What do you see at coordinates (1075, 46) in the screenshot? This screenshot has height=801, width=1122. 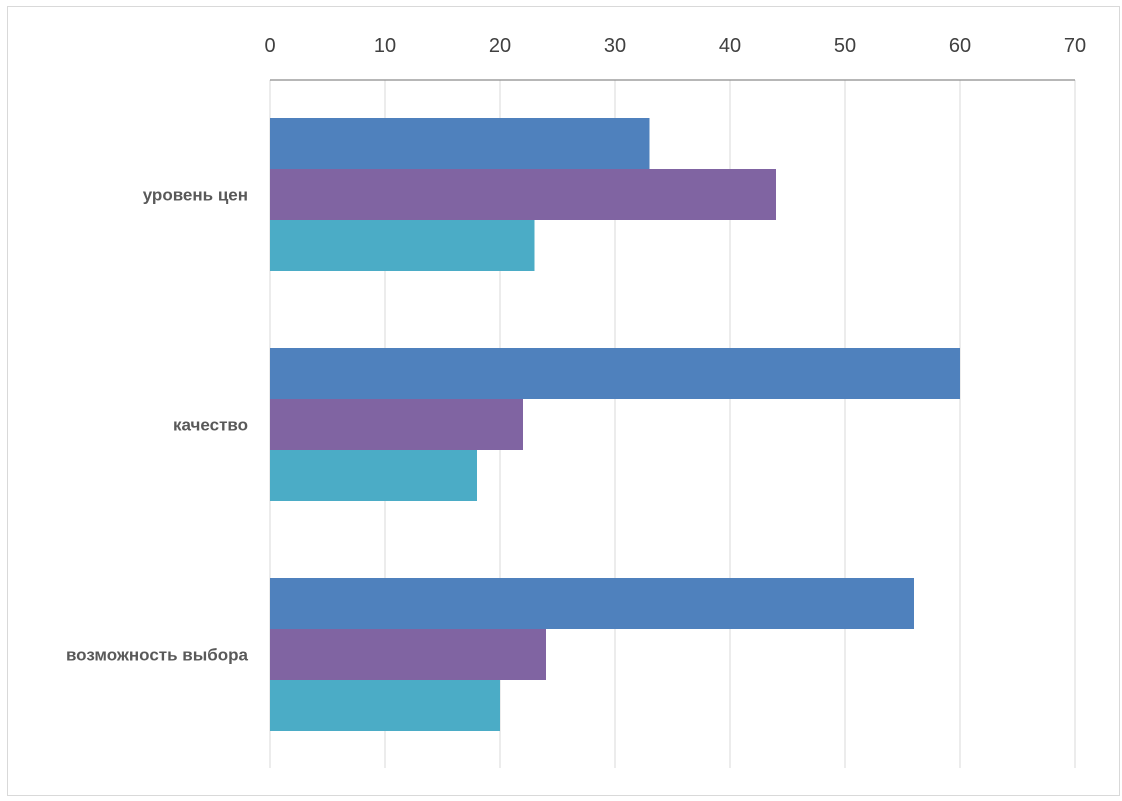 I see `x-tick-label: 70` at bounding box center [1075, 46].